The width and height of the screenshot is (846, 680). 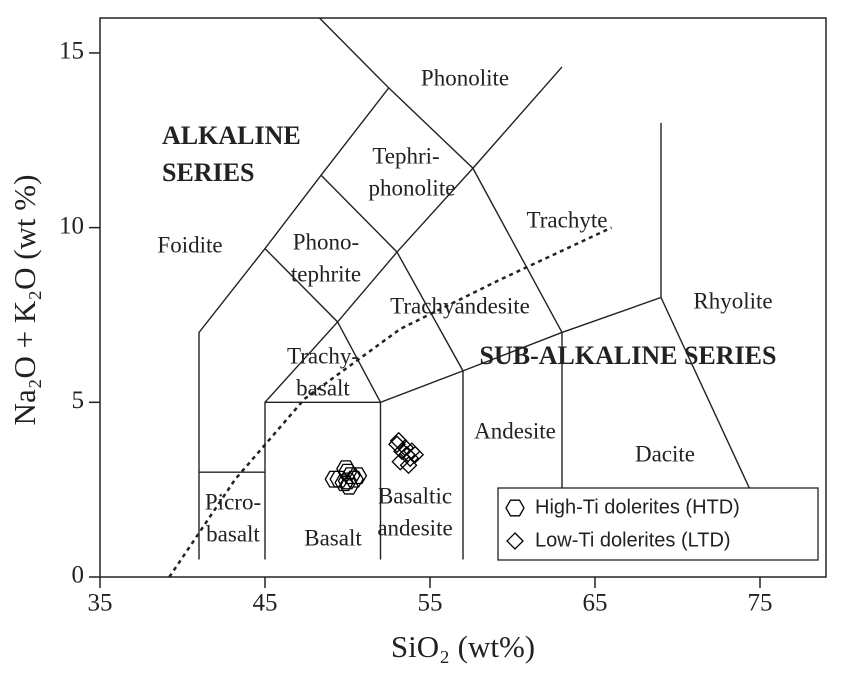 What do you see at coordinates (515, 430) in the screenshot?
I see `field-label: Andesite` at bounding box center [515, 430].